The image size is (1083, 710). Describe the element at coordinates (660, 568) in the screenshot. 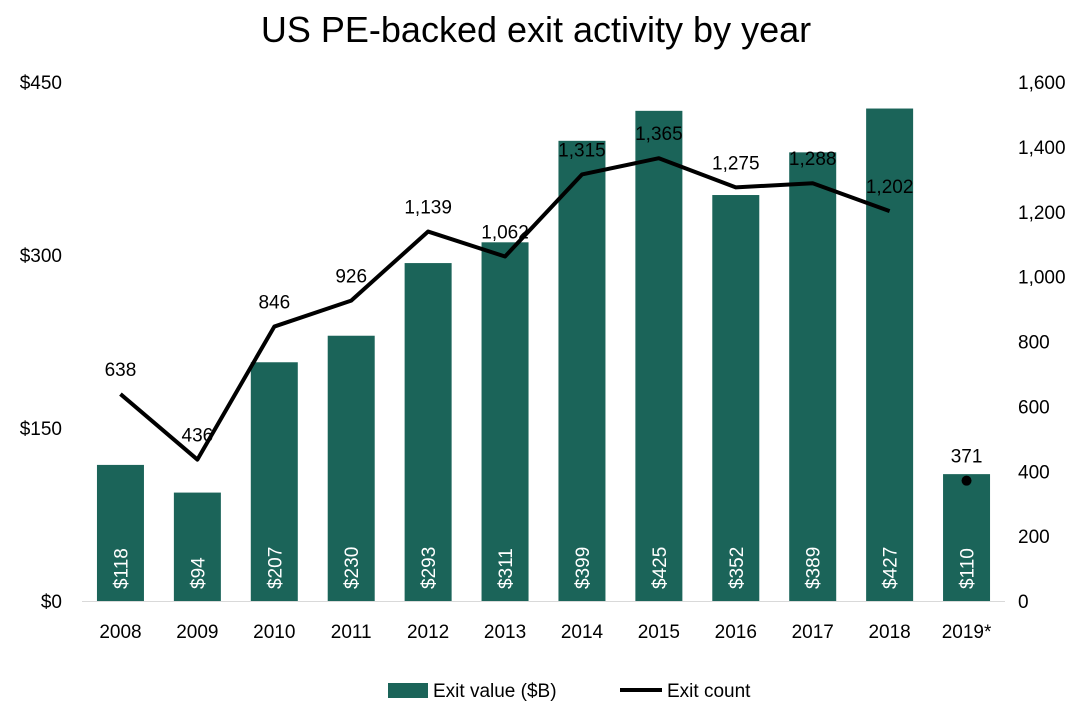

I see `bar-value-label: $425` at that location.